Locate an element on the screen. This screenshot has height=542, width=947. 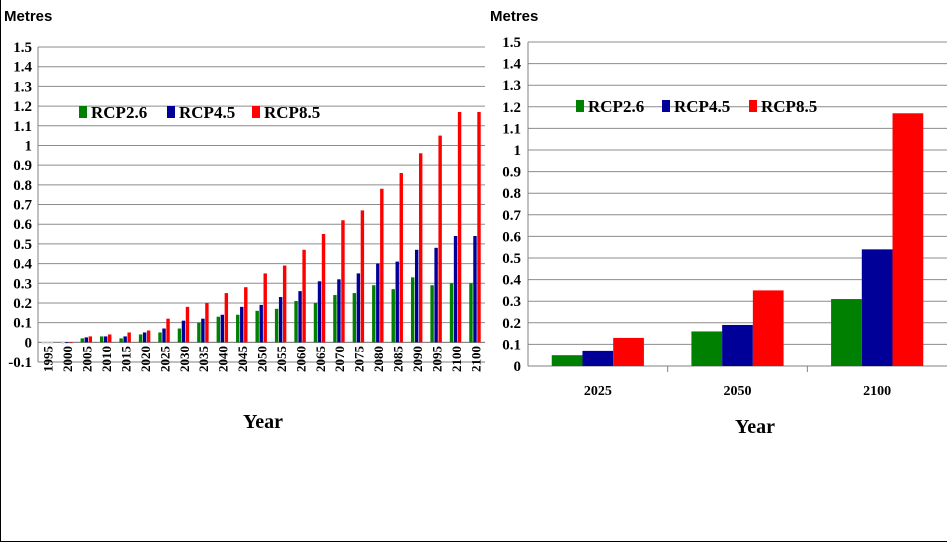
bar-rcp85-2040 is located at coordinates (226, 318).